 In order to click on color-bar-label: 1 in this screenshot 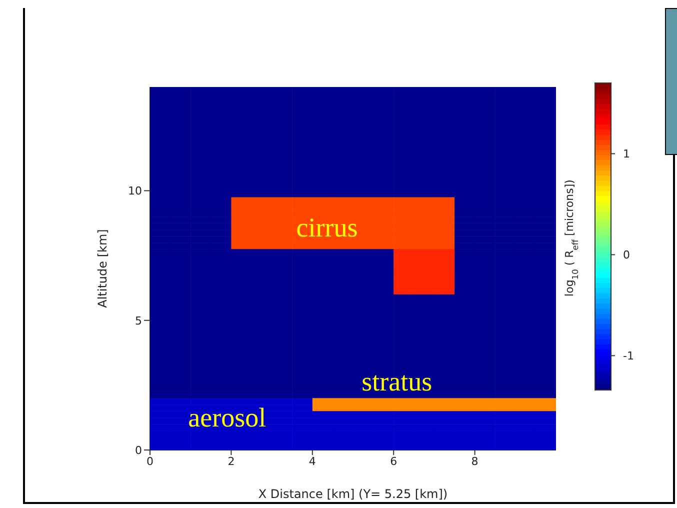, I will do `click(626, 154)`.